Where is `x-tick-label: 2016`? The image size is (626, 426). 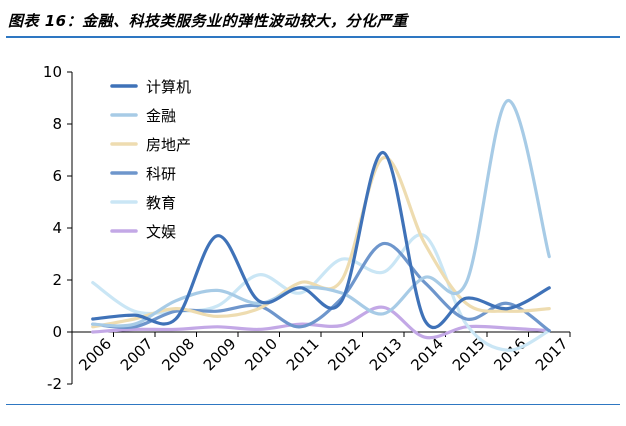
x-tick-label: 2016 is located at coordinates (510, 355).